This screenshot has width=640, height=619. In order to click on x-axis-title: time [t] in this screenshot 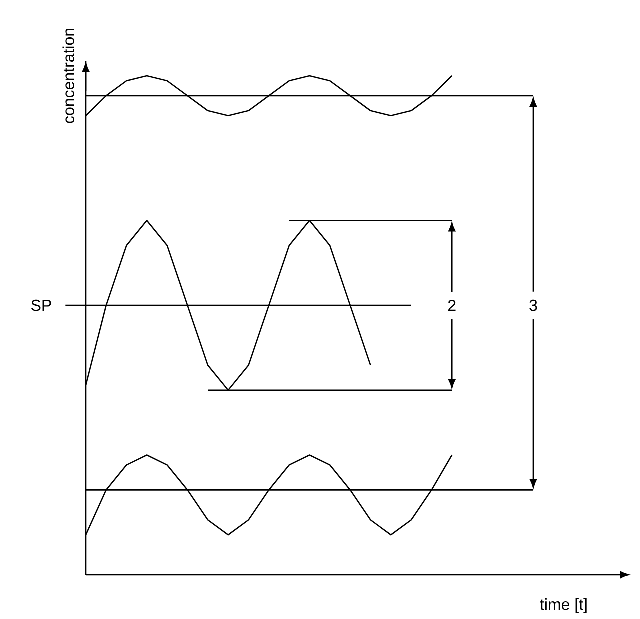, I will do `click(563, 606)`.